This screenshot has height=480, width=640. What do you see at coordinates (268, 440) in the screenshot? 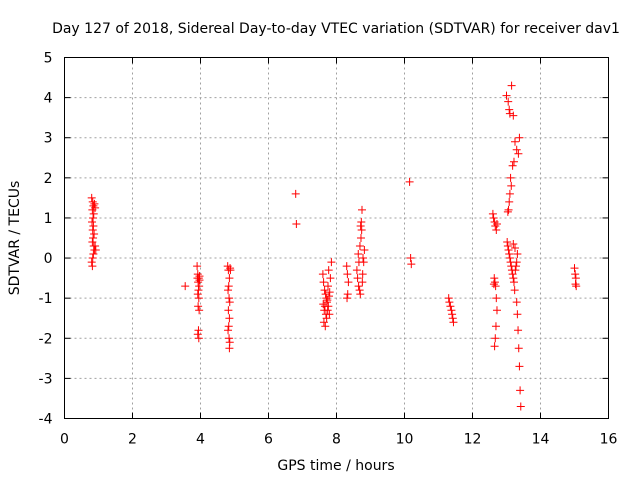
I see `x-tick-label: 6` at bounding box center [268, 440].